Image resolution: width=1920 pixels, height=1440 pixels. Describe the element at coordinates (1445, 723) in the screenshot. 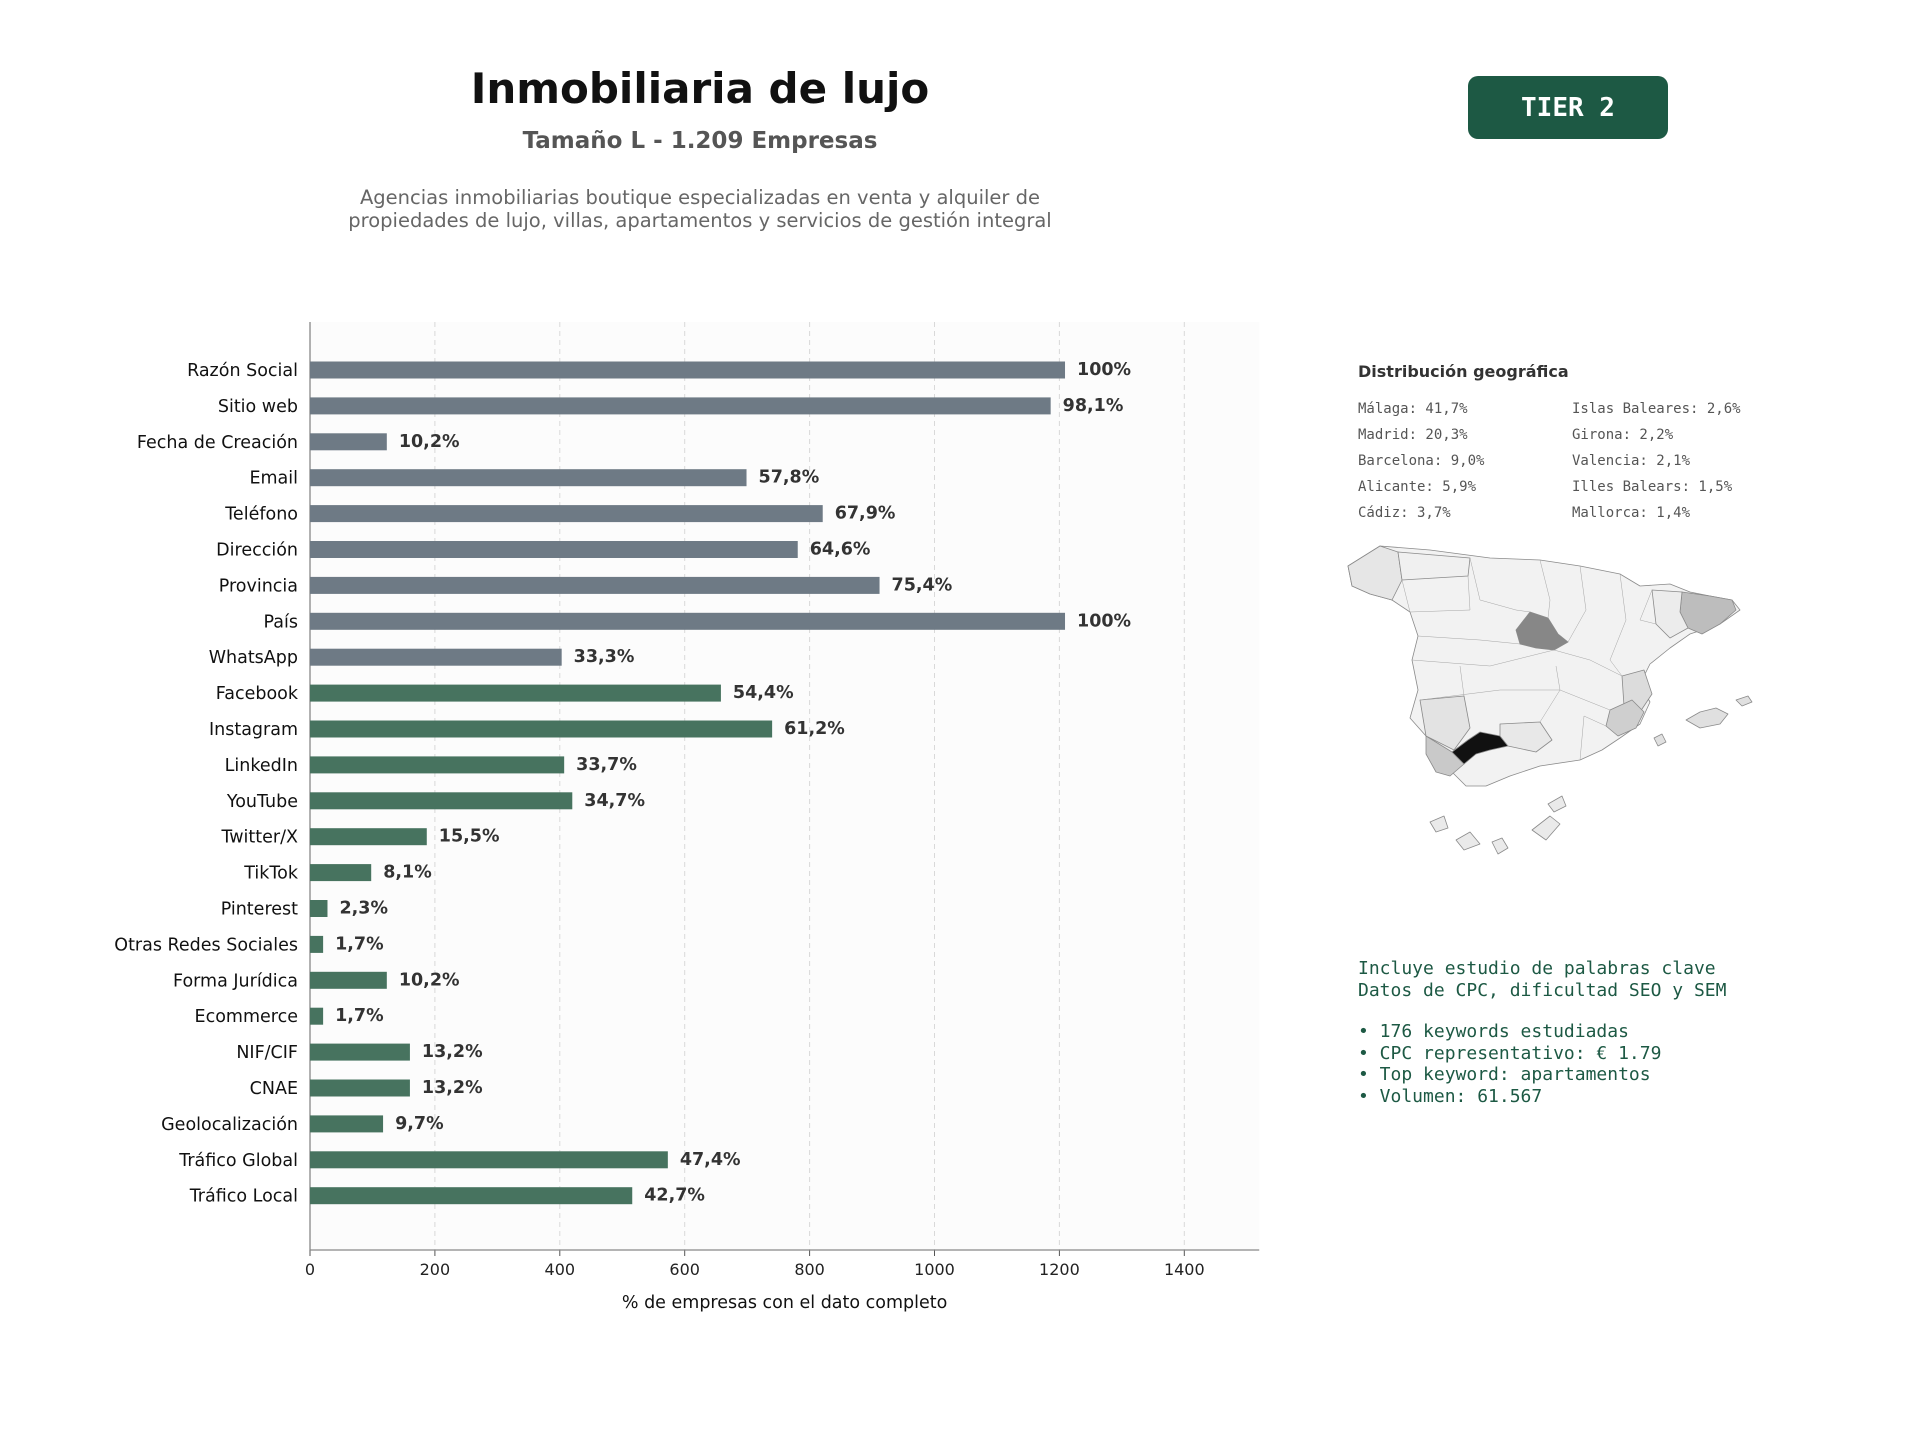

I see `sevilla-region` at that location.